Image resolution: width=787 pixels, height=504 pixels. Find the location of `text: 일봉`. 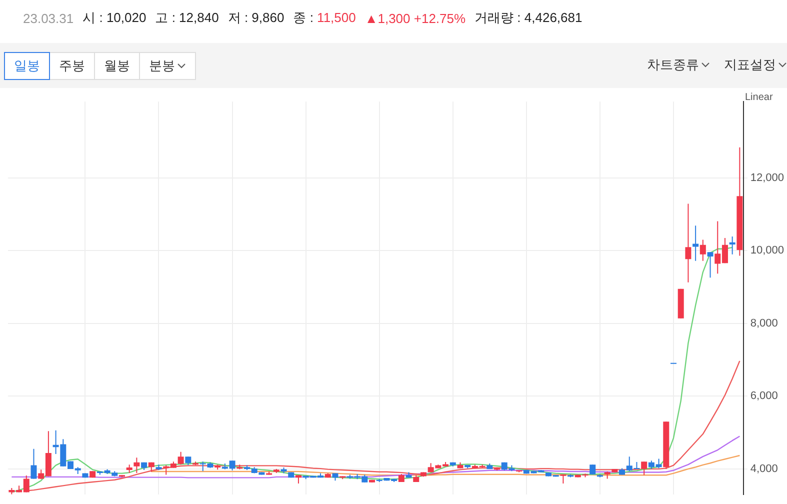

text: 일봉 is located at coordinates (27, 66).